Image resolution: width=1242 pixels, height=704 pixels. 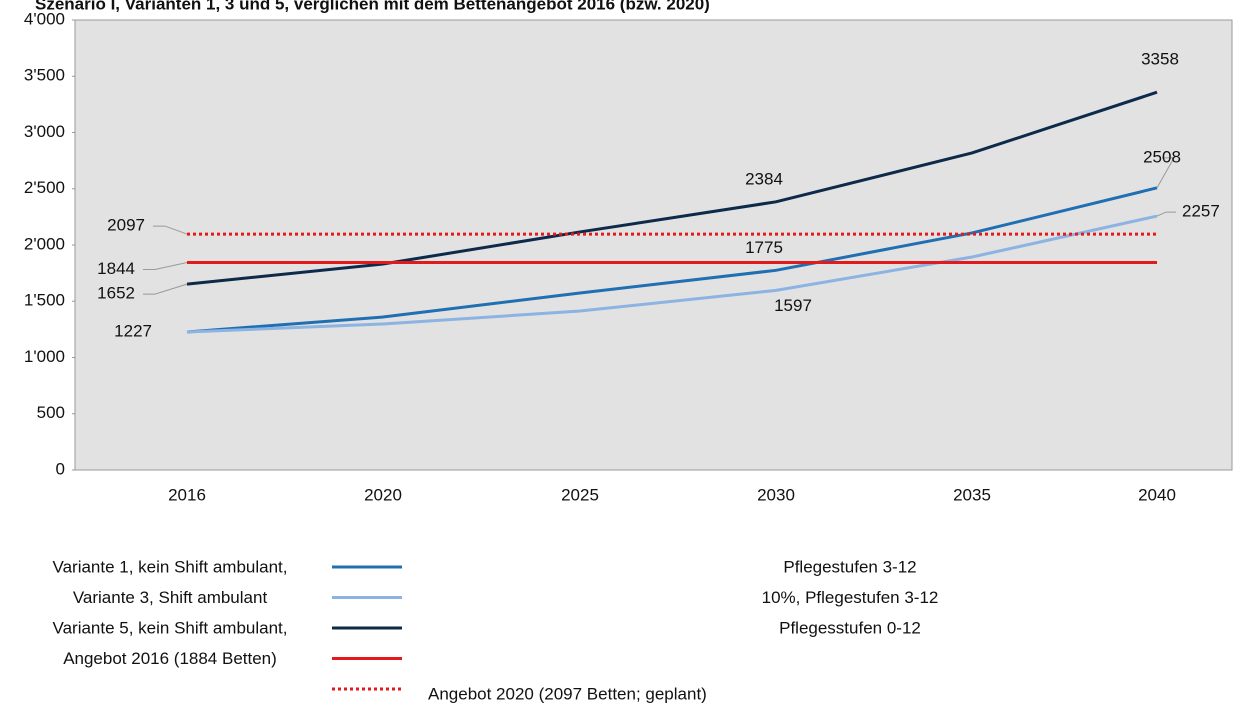 What do you see at coordinates (44, 356) in the screenshot?
I see `y-tick-label: 1'000` at bounding box center [44, 356].